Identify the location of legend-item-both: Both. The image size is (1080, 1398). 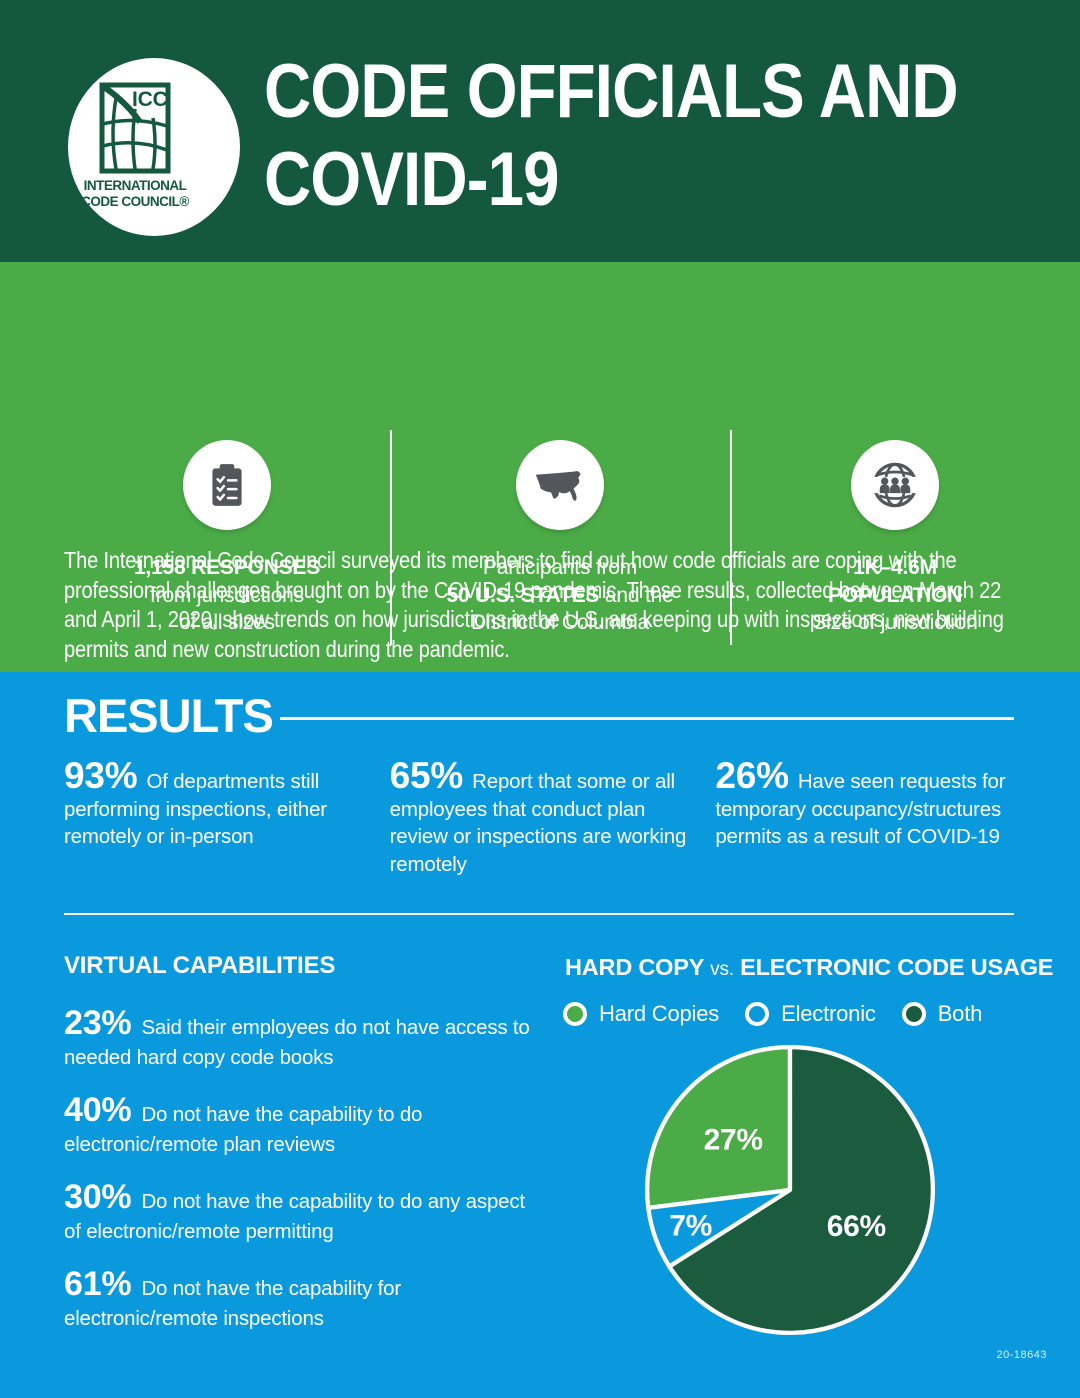
(942, 1014).